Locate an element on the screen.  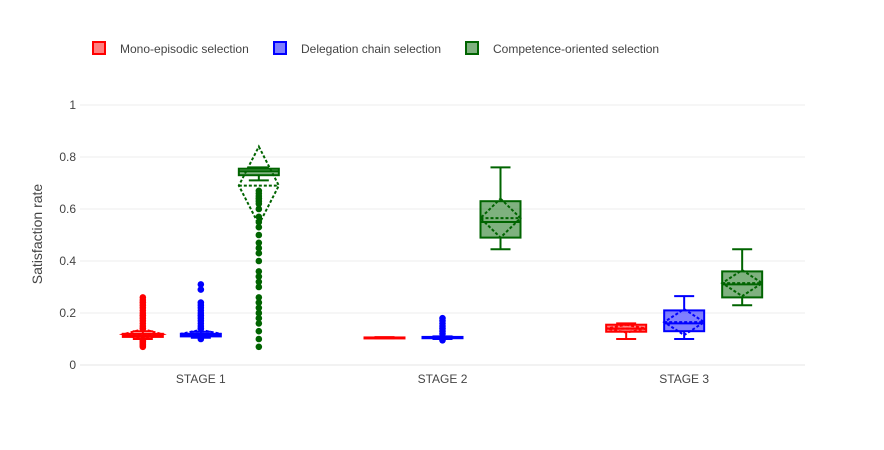
y-tick-label: 1 is located at coordinates (72, 105).